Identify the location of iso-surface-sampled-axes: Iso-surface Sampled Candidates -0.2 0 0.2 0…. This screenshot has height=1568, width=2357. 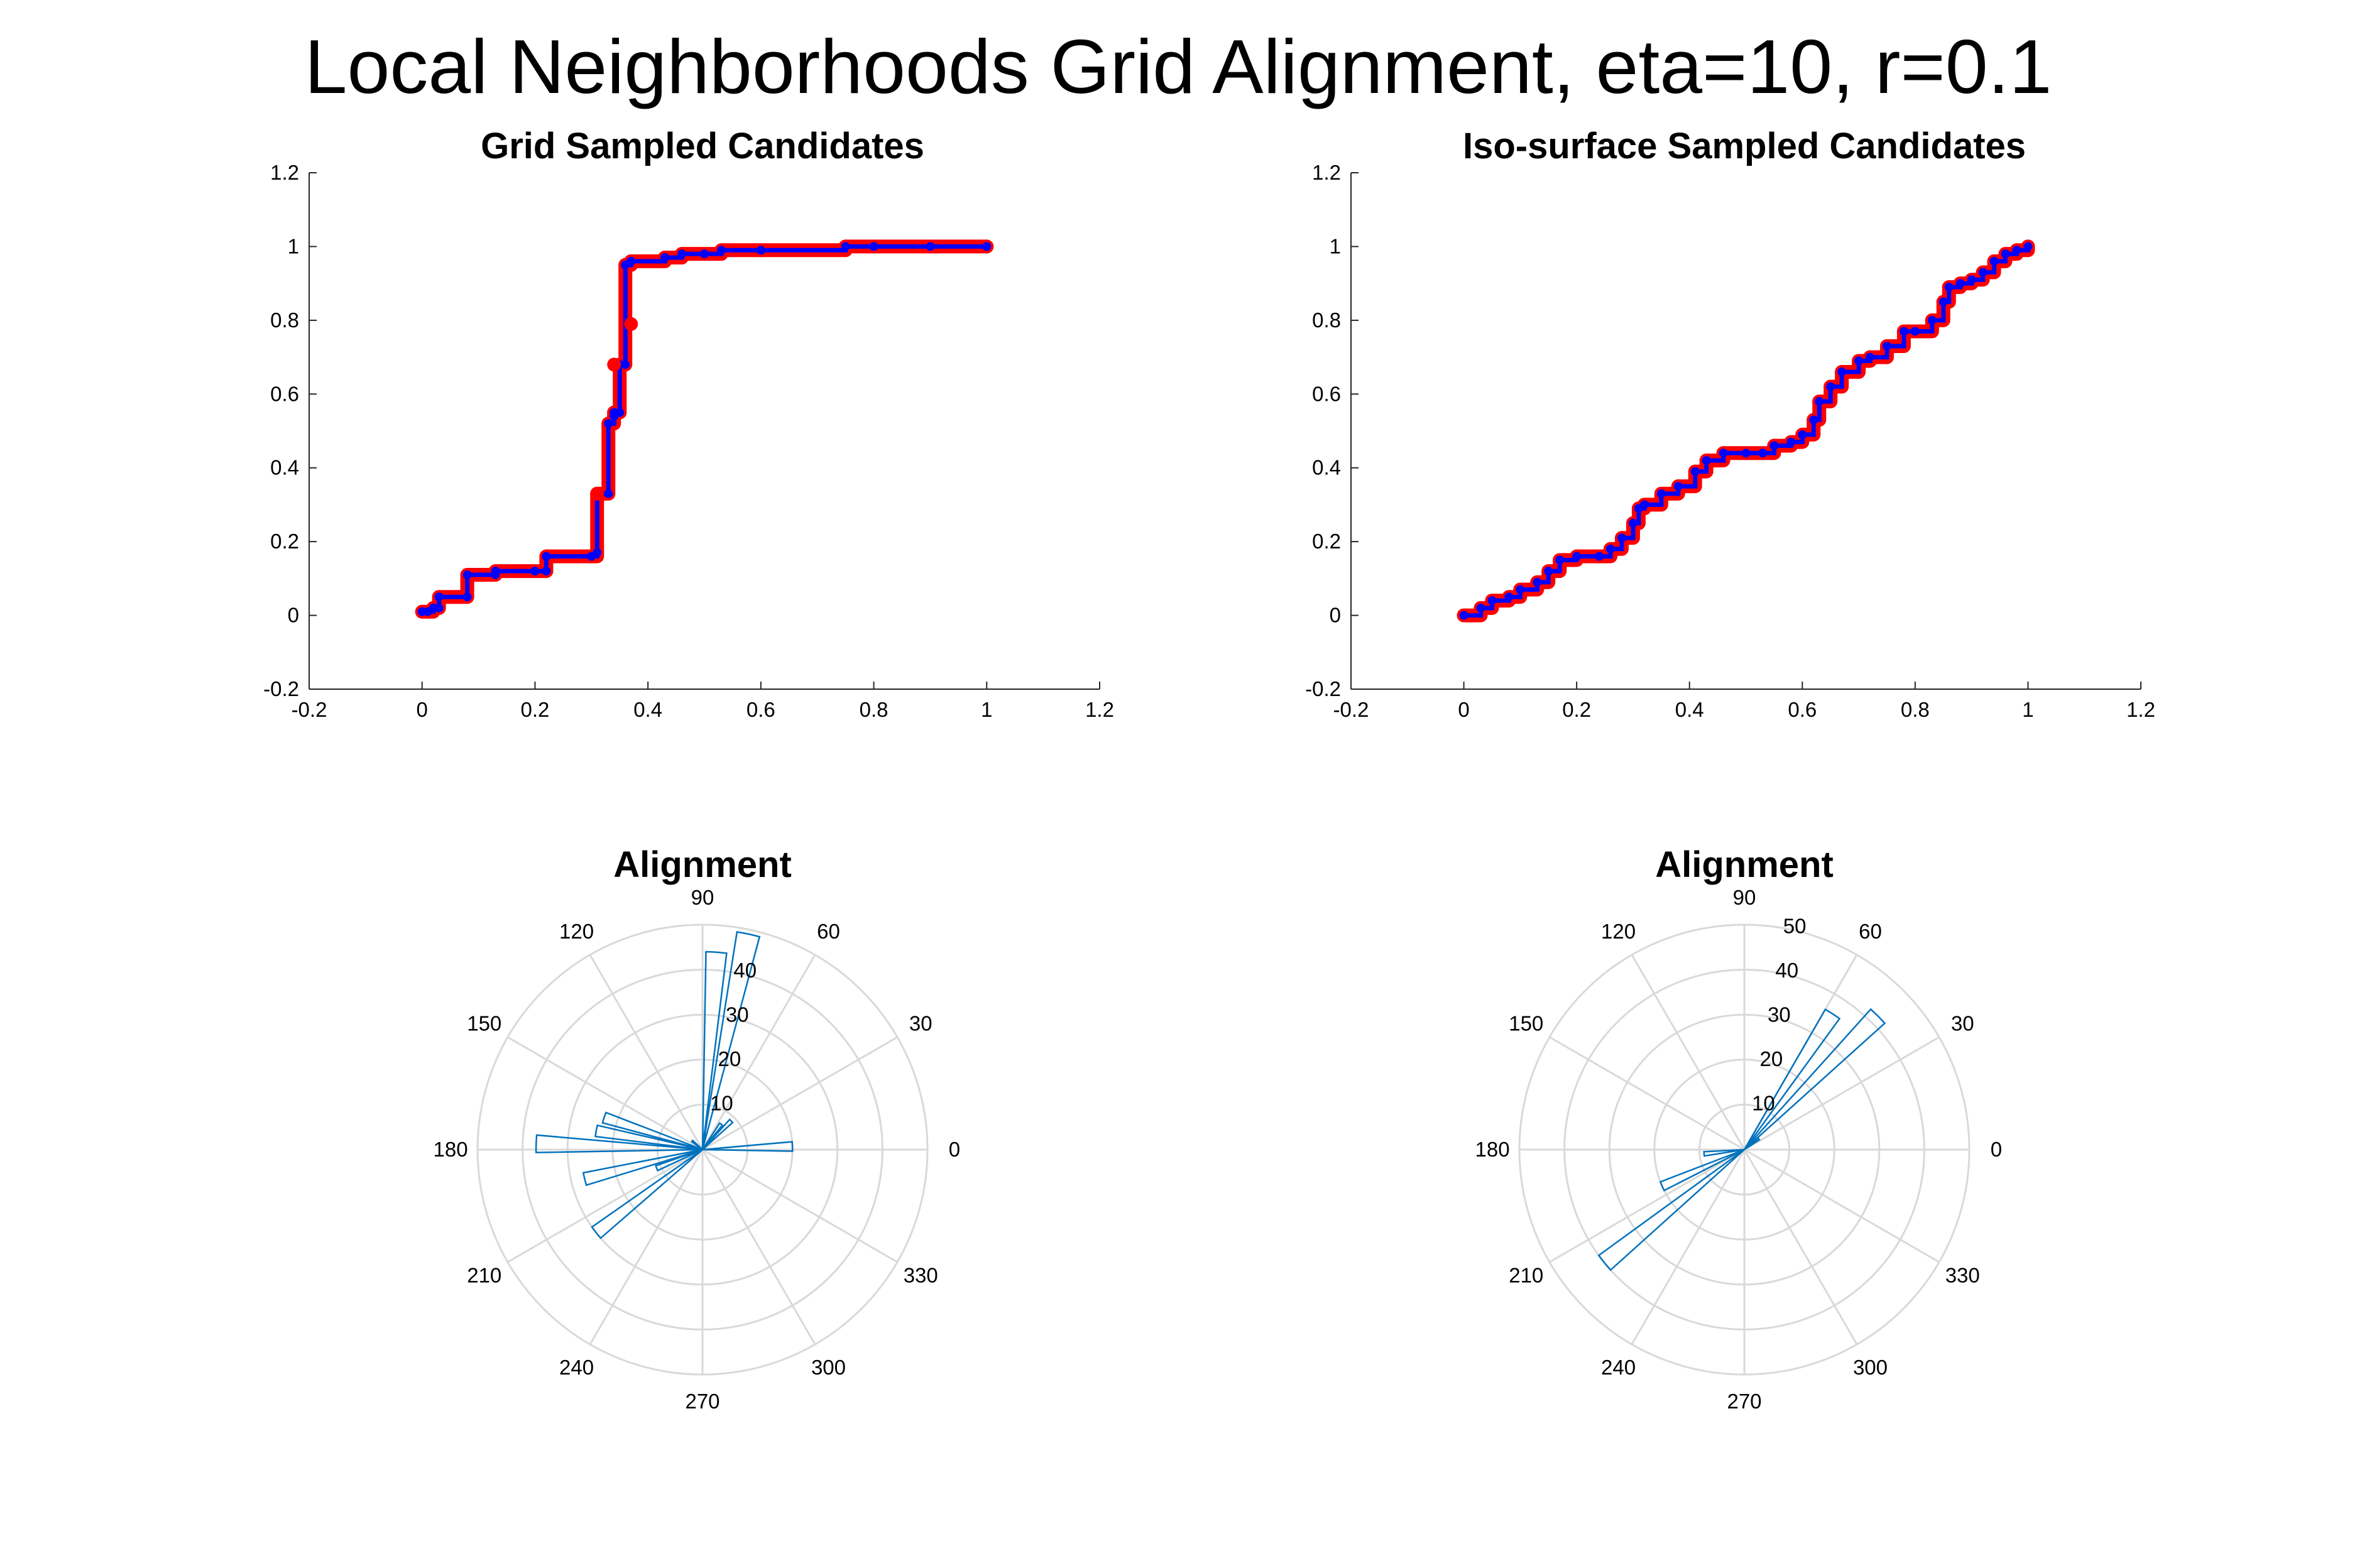
(1730, 423).